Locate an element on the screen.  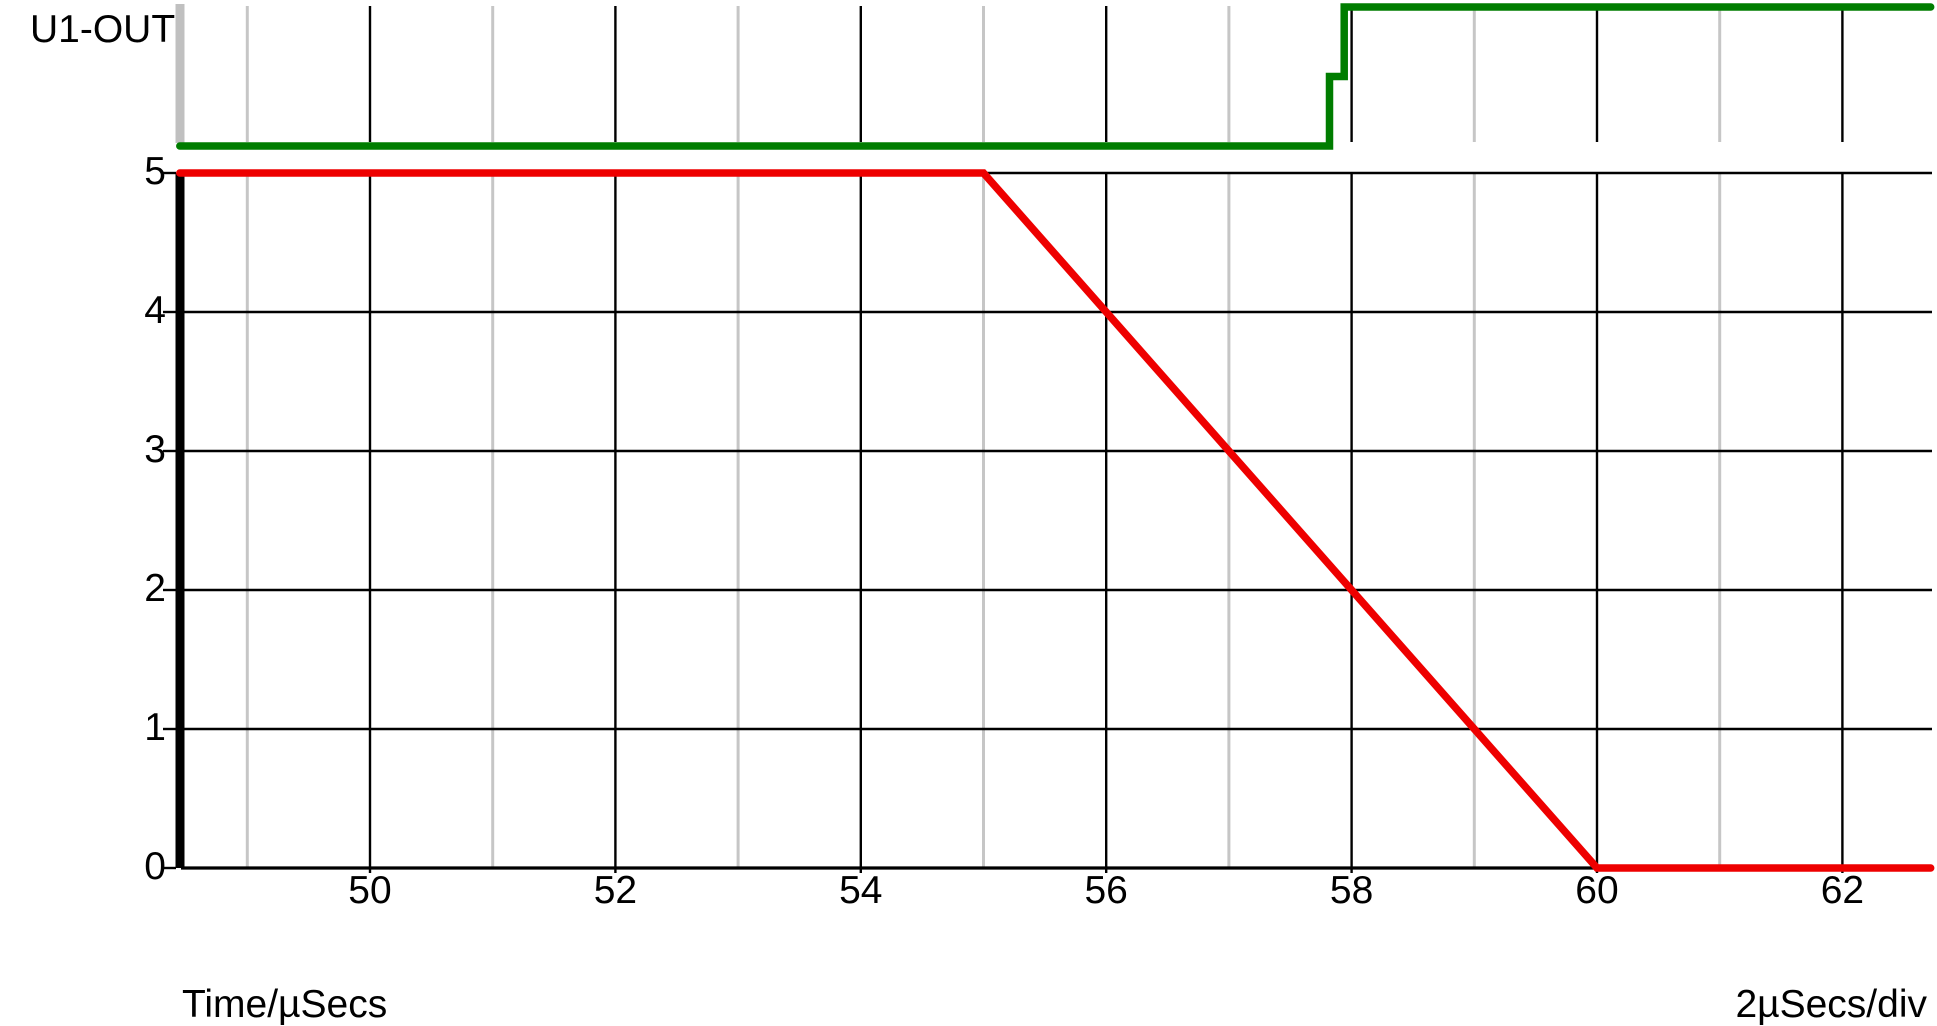
x-scale-caption: 2µSecs/div is located at coordinates (1831, 1004).